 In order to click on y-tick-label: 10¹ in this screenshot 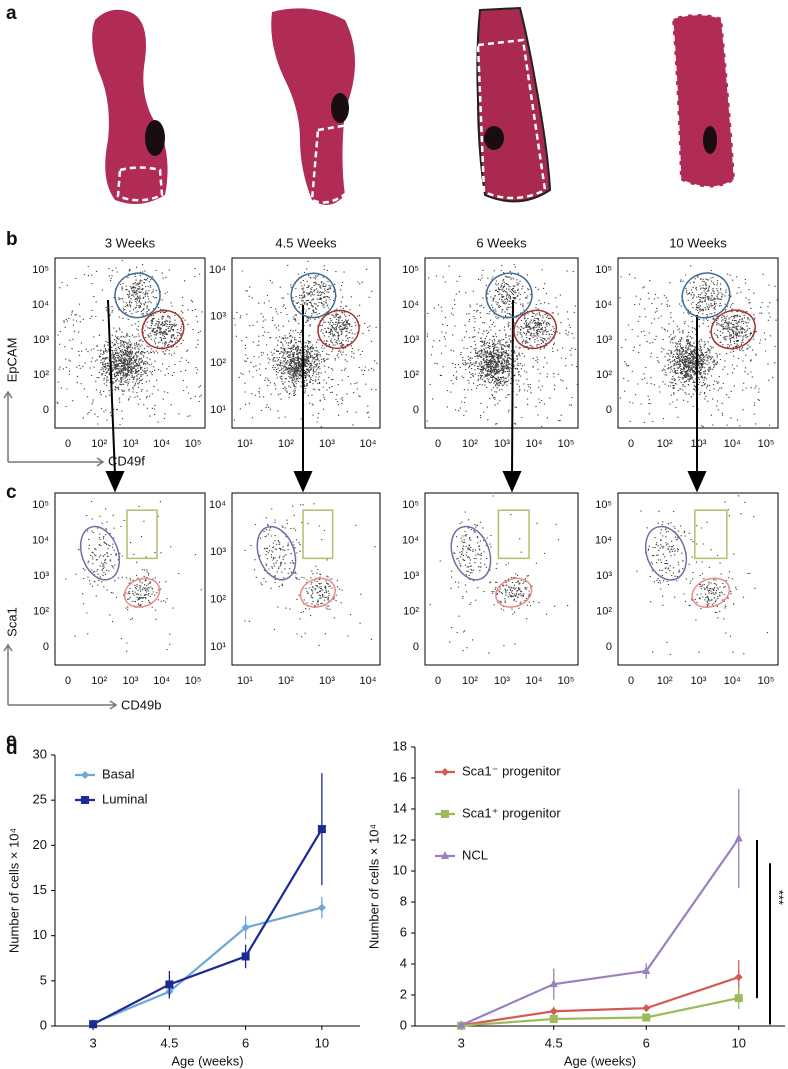, I will do `click(218, 647)`.